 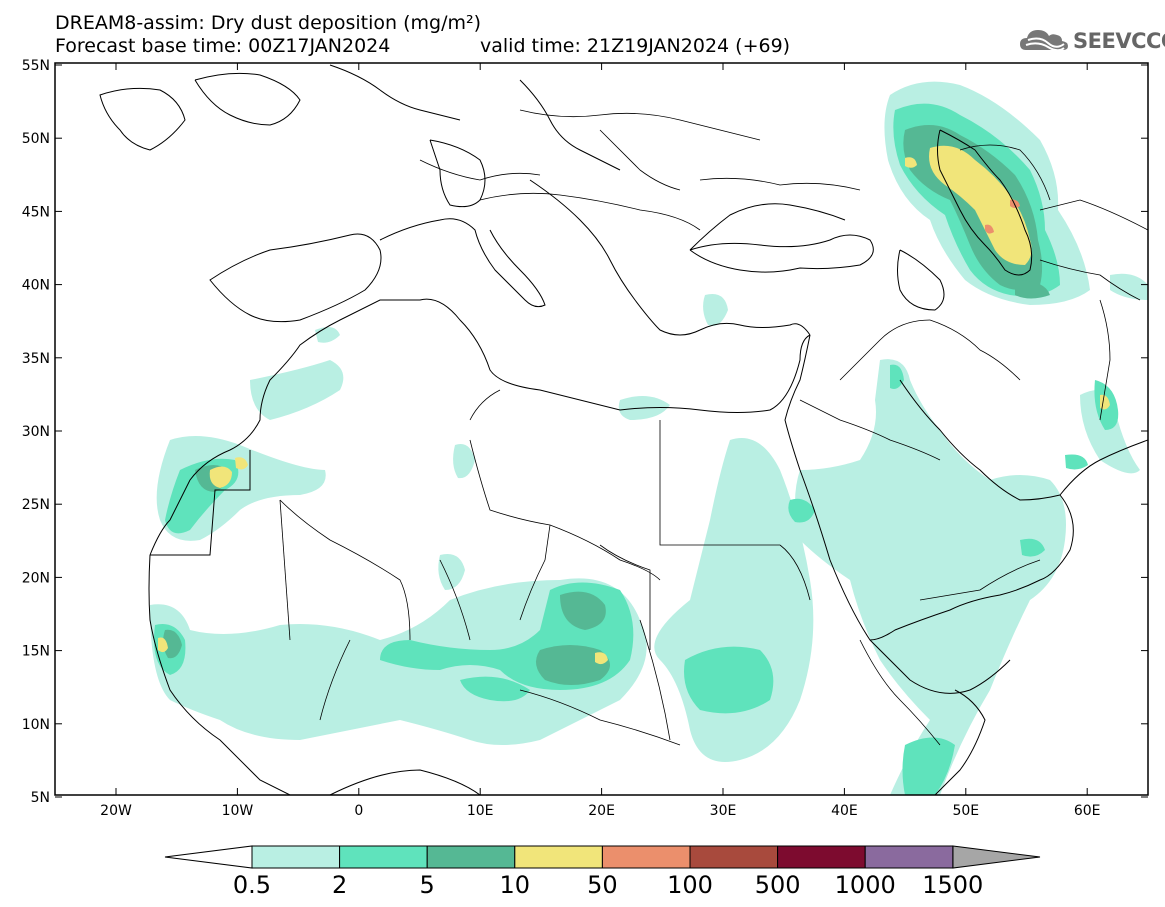 I want to click on lat-label: 10N, so click(x=36, y=725).